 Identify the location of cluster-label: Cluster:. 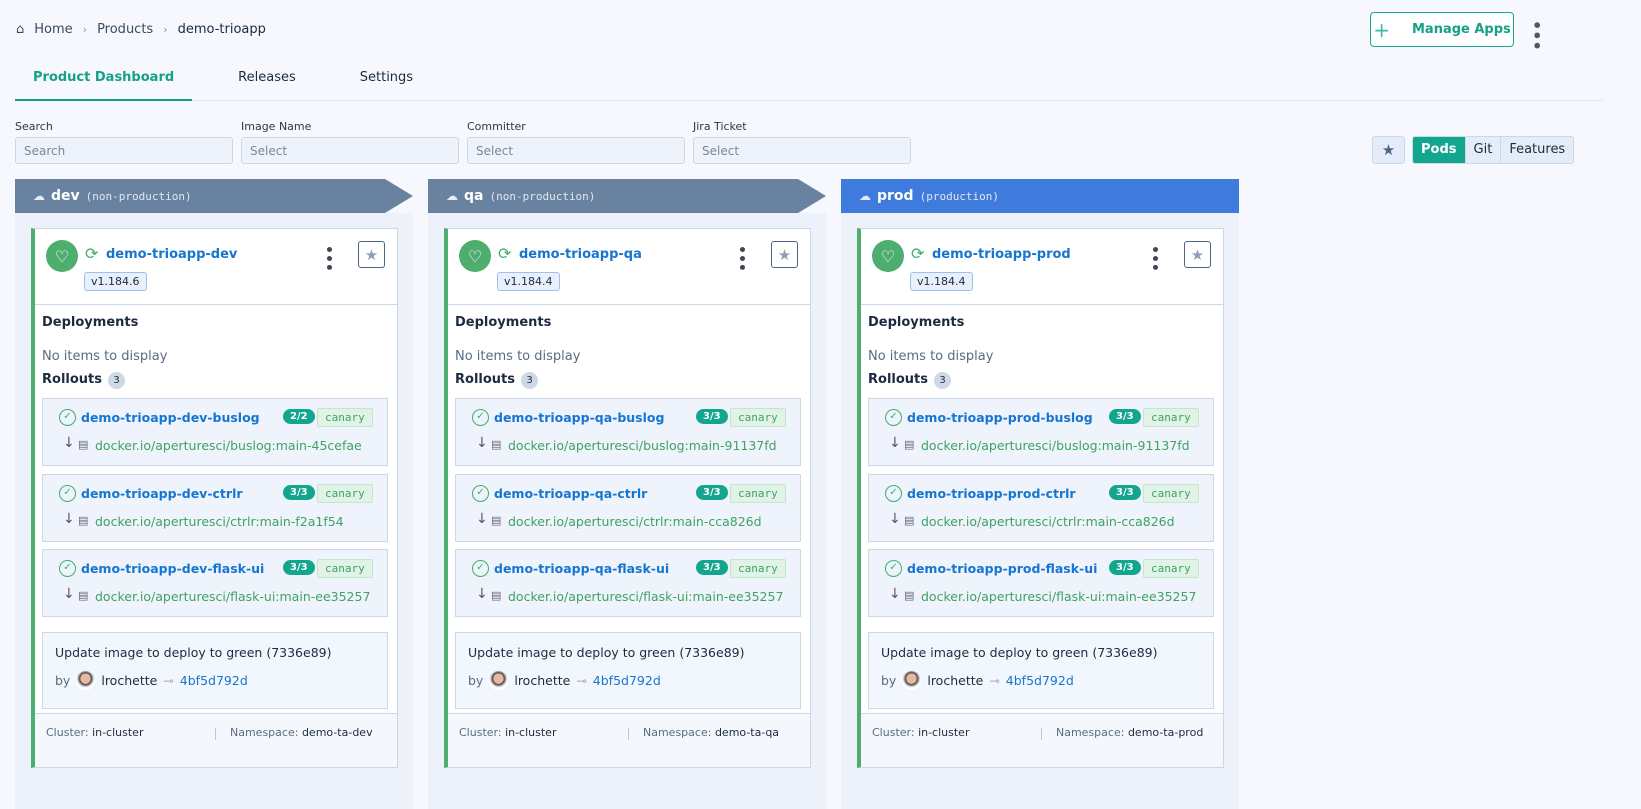
(480, 732).